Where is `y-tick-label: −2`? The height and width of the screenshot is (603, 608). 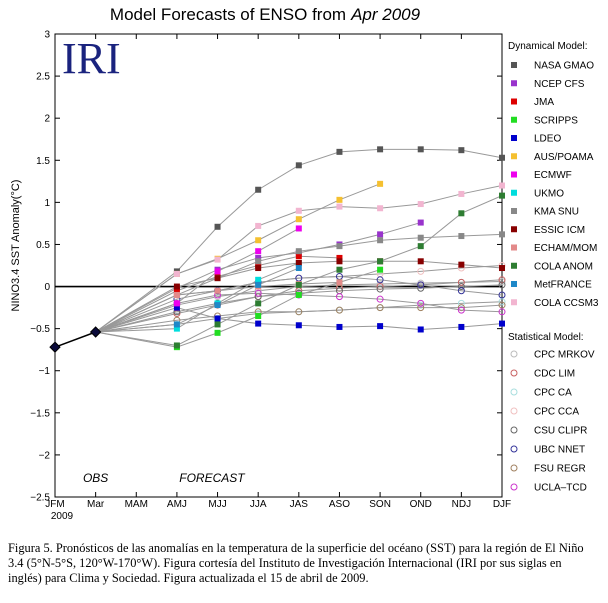
y-tick-label: −2 is located at coordinates (45, 455).